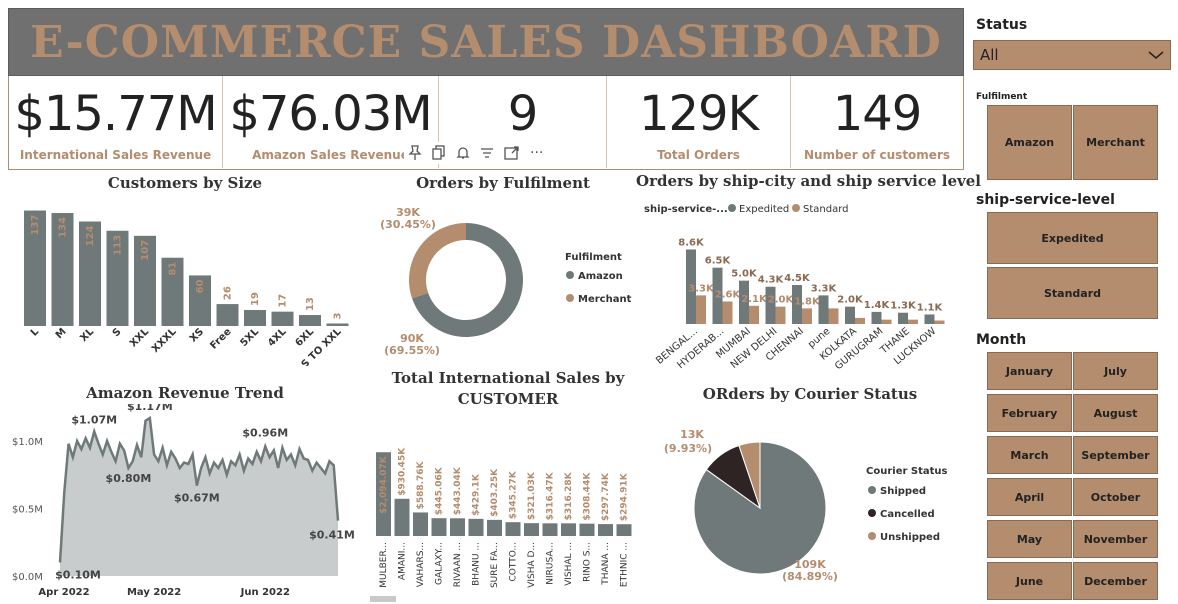  I want to click on slicer-tile-month: January, so click(1029, 371).